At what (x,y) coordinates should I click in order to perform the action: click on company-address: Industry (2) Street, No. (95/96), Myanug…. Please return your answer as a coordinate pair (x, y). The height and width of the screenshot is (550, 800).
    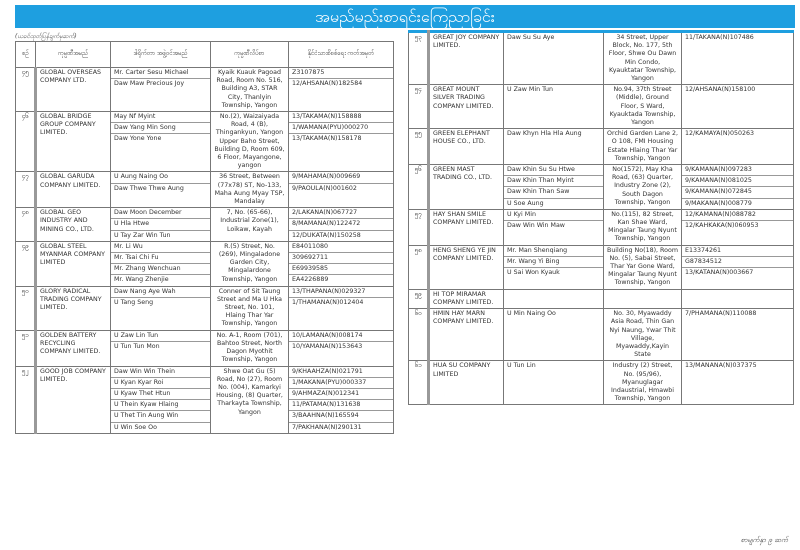
    Looking at the image, I should click on (642, 383).